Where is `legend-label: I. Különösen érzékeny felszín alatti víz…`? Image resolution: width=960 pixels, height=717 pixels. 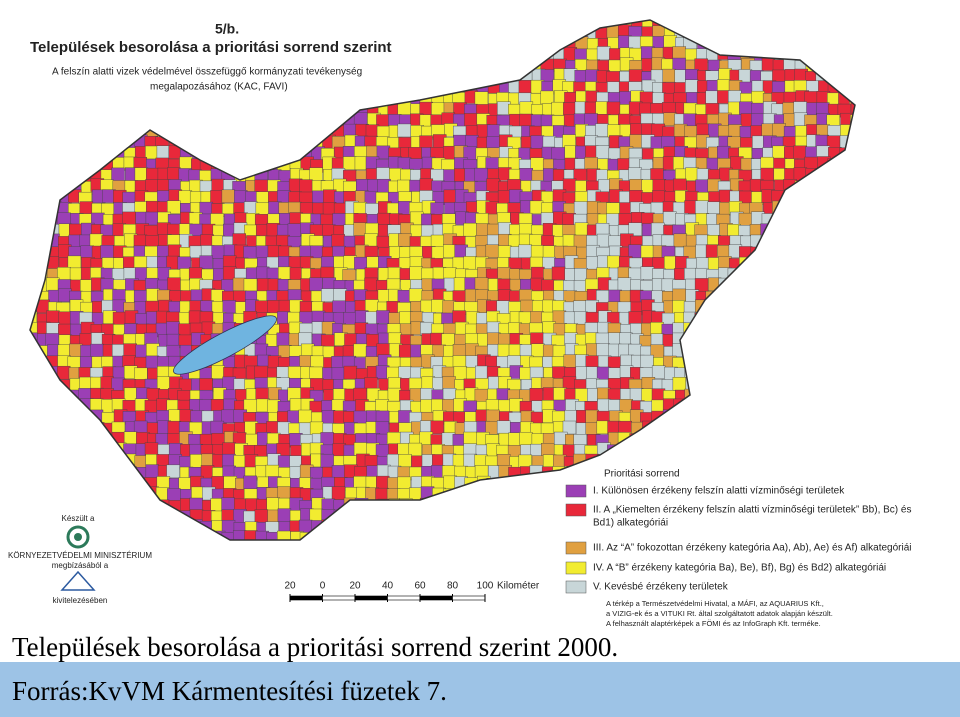 legend-label: I. Különösen érzékeny felszín alatti víz… is located at coordinates (719, 491).